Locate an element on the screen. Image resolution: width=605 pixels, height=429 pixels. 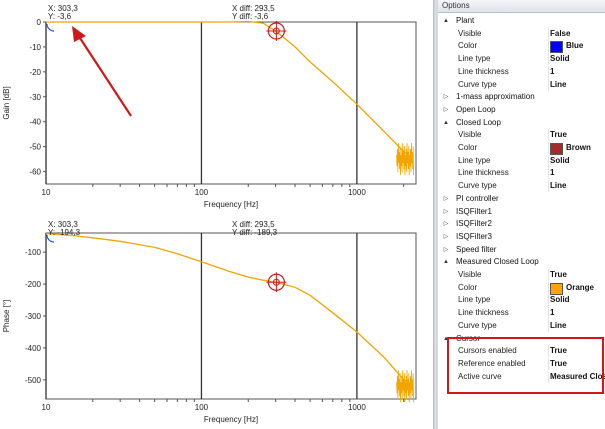
options-header: Options is located at coordinates (521, 6).